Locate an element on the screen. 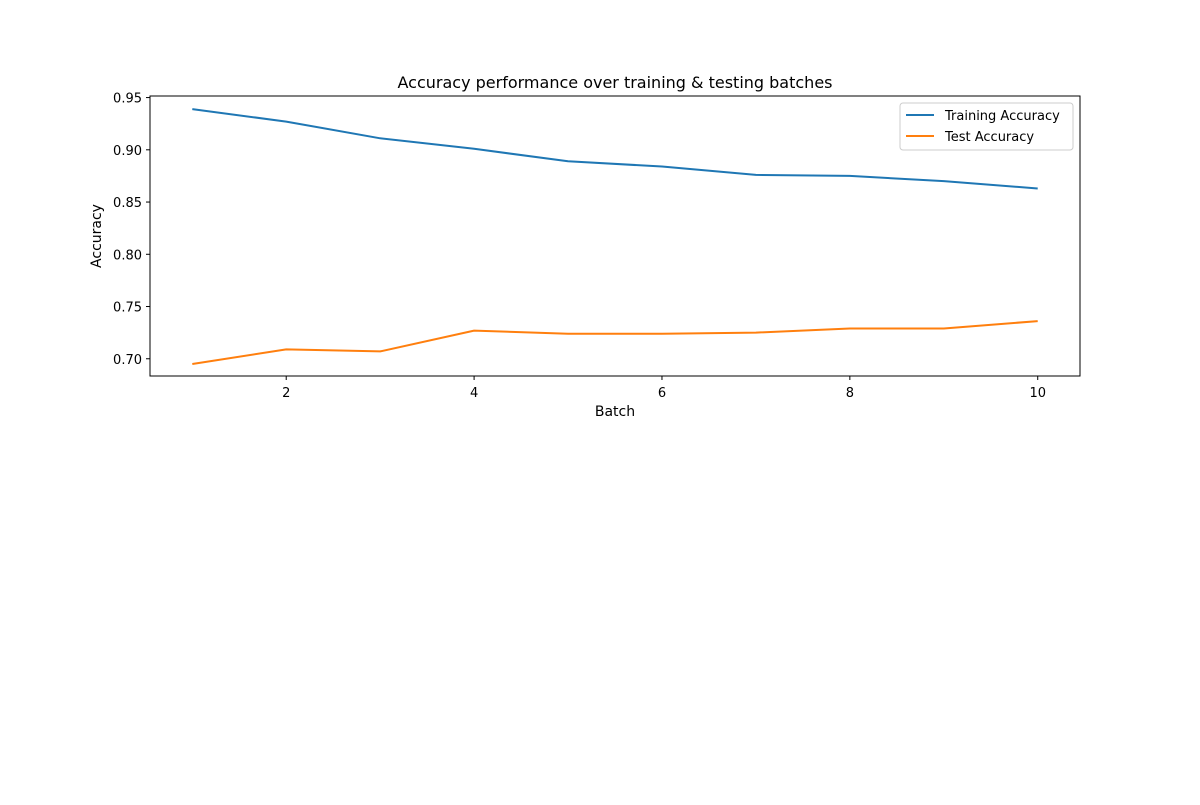 The image size is (1200, 805). y-tick-label: 0.75 is located at coordinates (127, 308).